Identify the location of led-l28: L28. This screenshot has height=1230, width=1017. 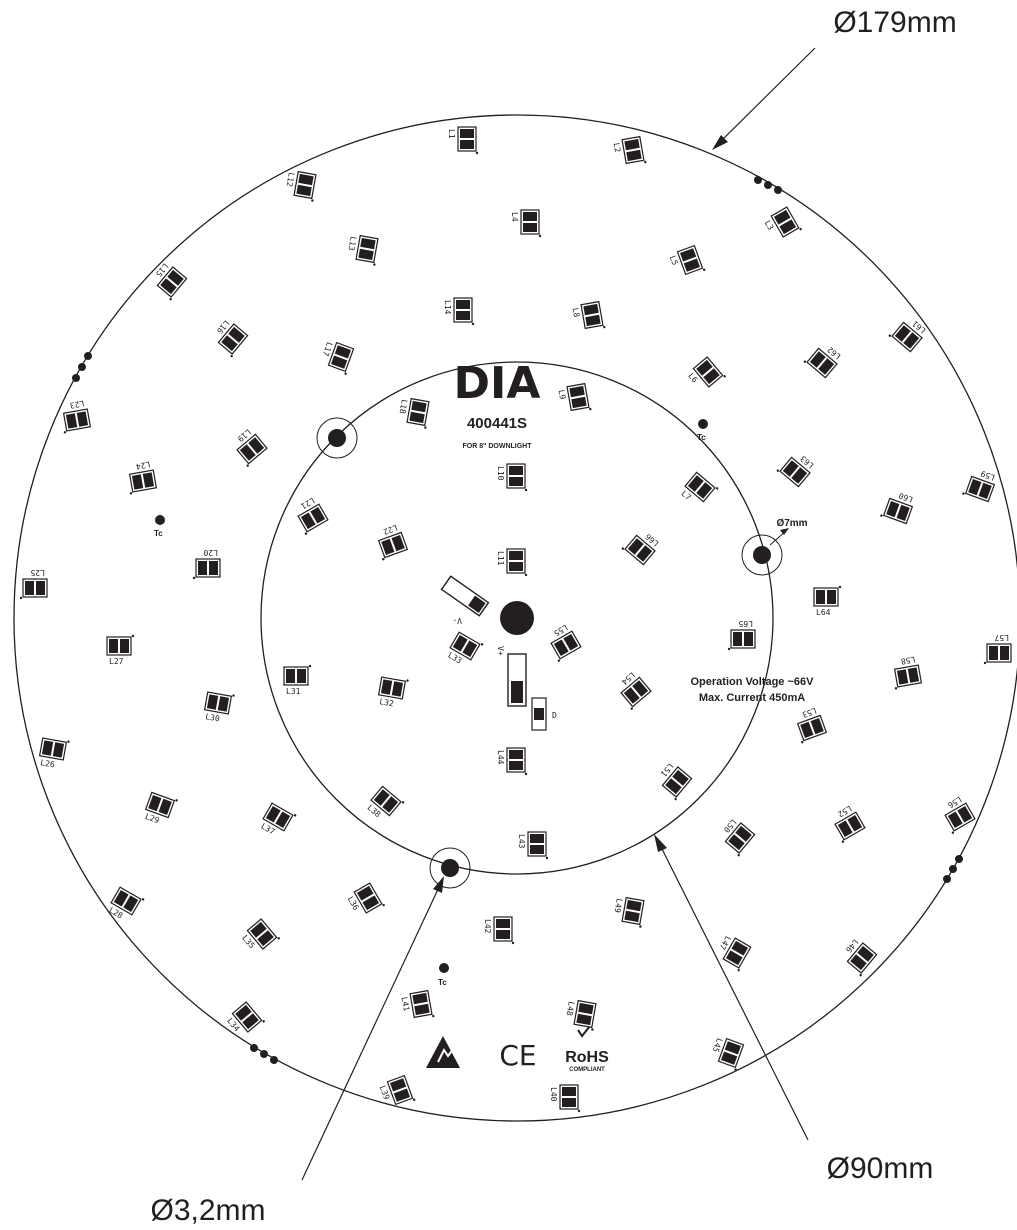
(126, 903).